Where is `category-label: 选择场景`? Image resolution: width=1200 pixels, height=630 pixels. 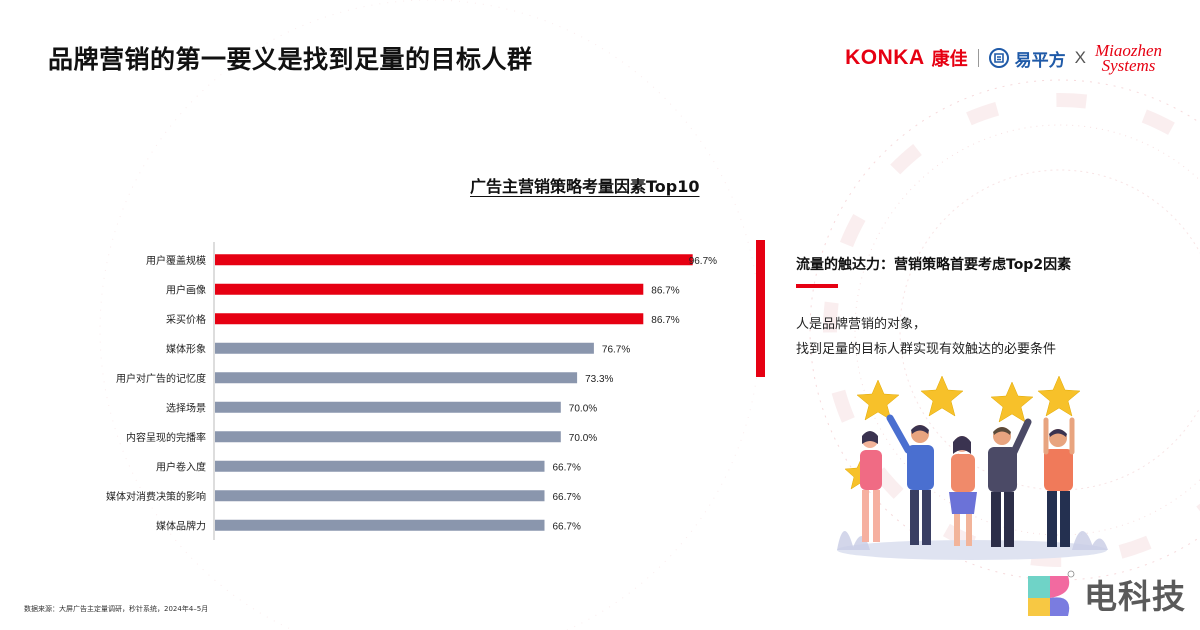 category-label: 选择场景 is located at coordinates (186, 407).